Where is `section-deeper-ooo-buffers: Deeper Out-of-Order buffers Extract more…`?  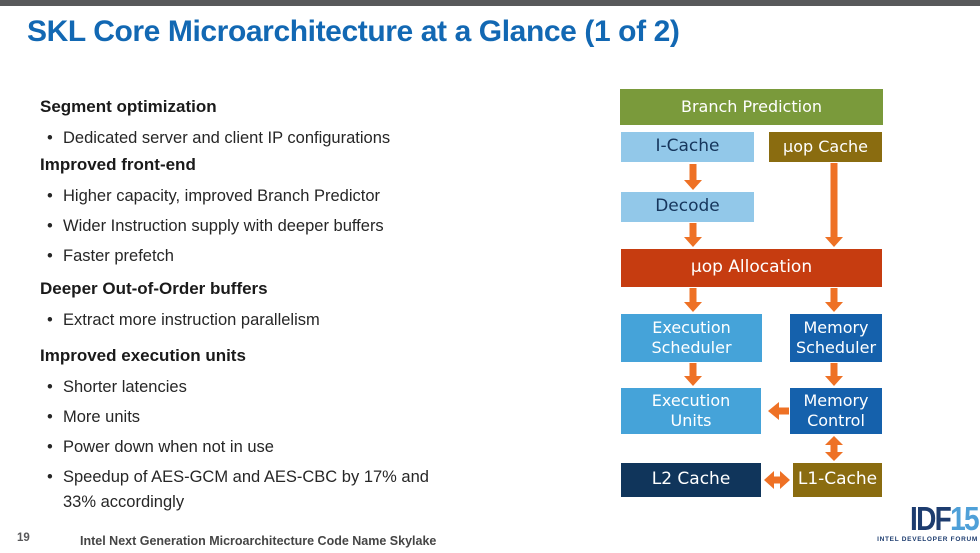 section-deeper-ooo-buffers: Deeper Out-of-Order buffers Extract more… is located at coordinates (252, 305).